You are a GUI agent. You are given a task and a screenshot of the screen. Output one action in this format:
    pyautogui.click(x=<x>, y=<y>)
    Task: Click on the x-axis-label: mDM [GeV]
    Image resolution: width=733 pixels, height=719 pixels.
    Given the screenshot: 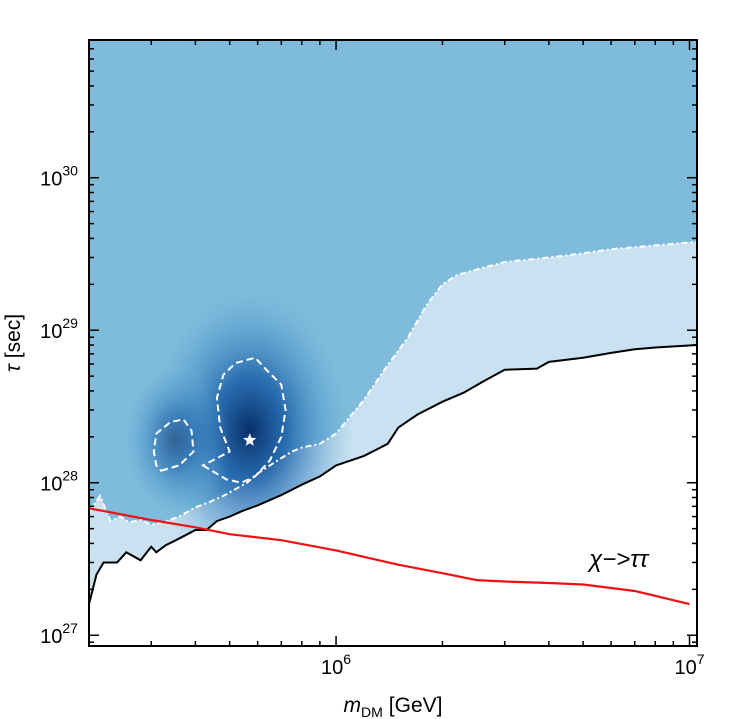 What is the action you would take?
    pyautogui.click(x=393, y=706)
    